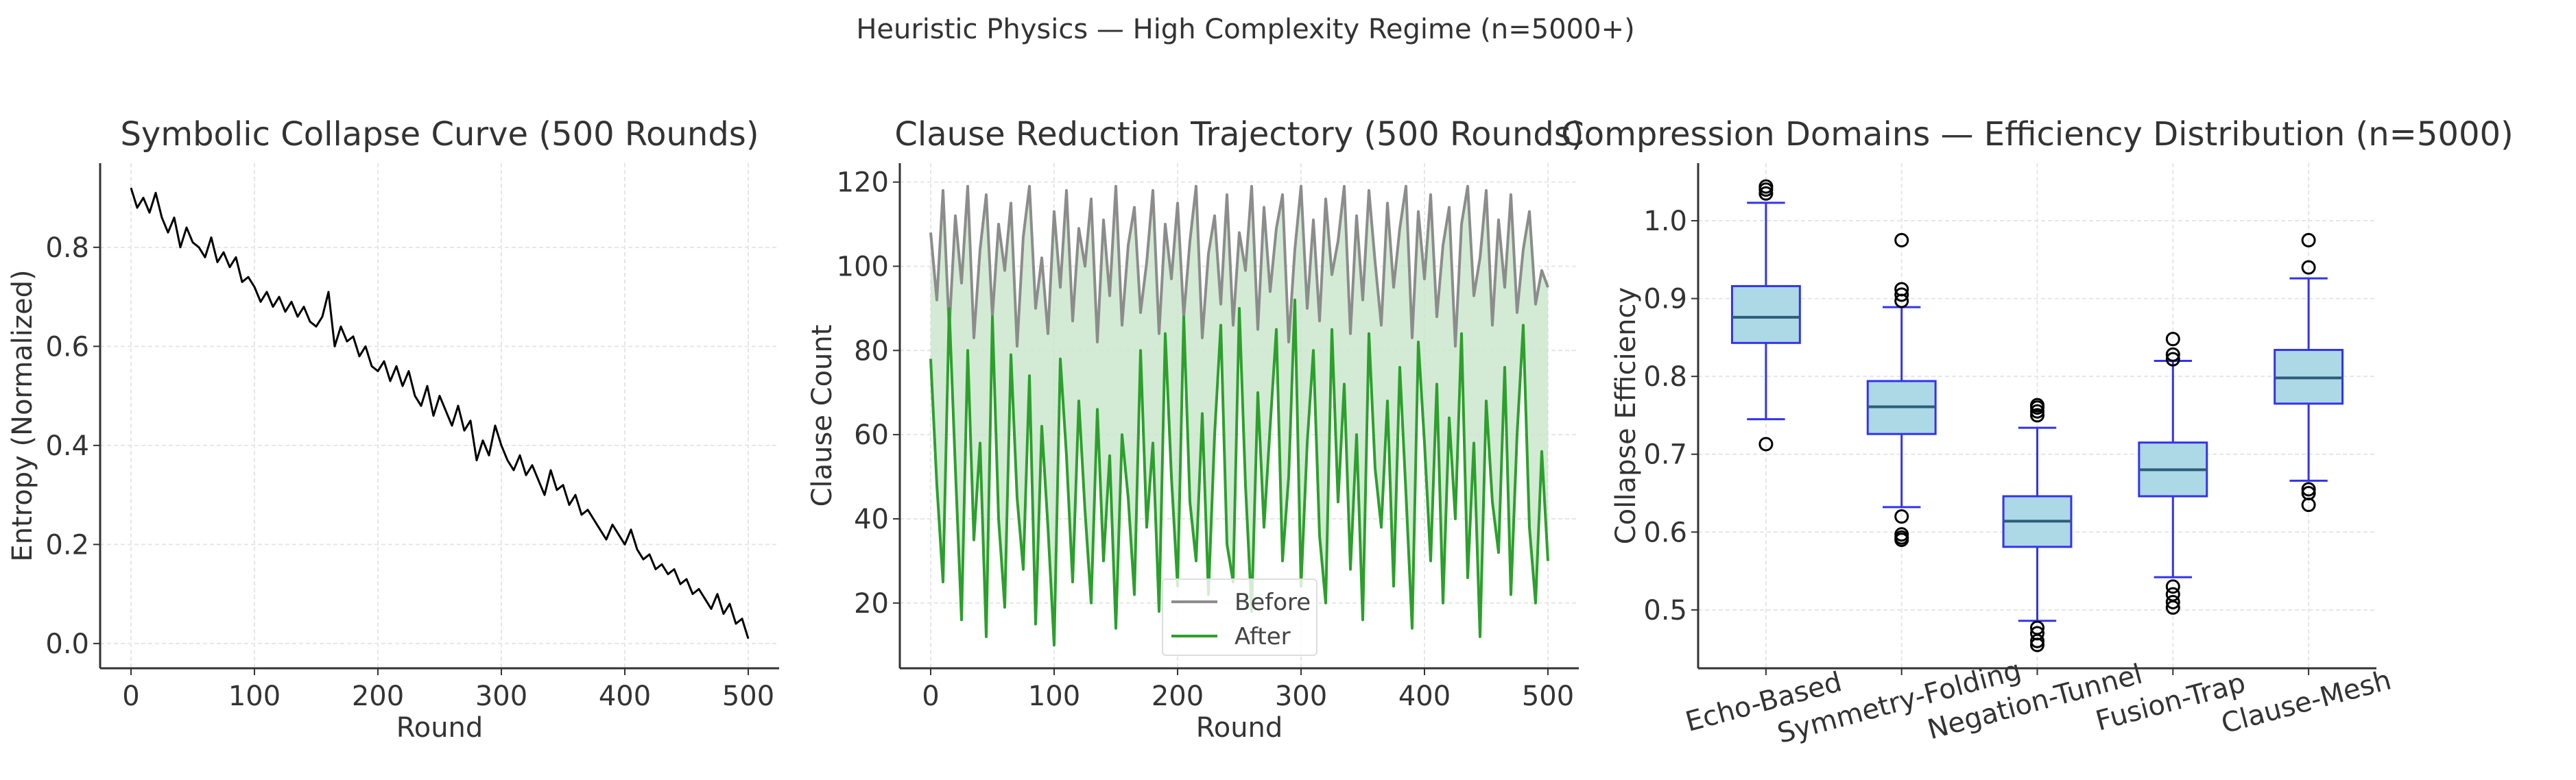 This screenshot has height=780, width=2576. I want to click on chart-title: Symbolic Collapse Curve (500 Rounds), so click(440, 134).